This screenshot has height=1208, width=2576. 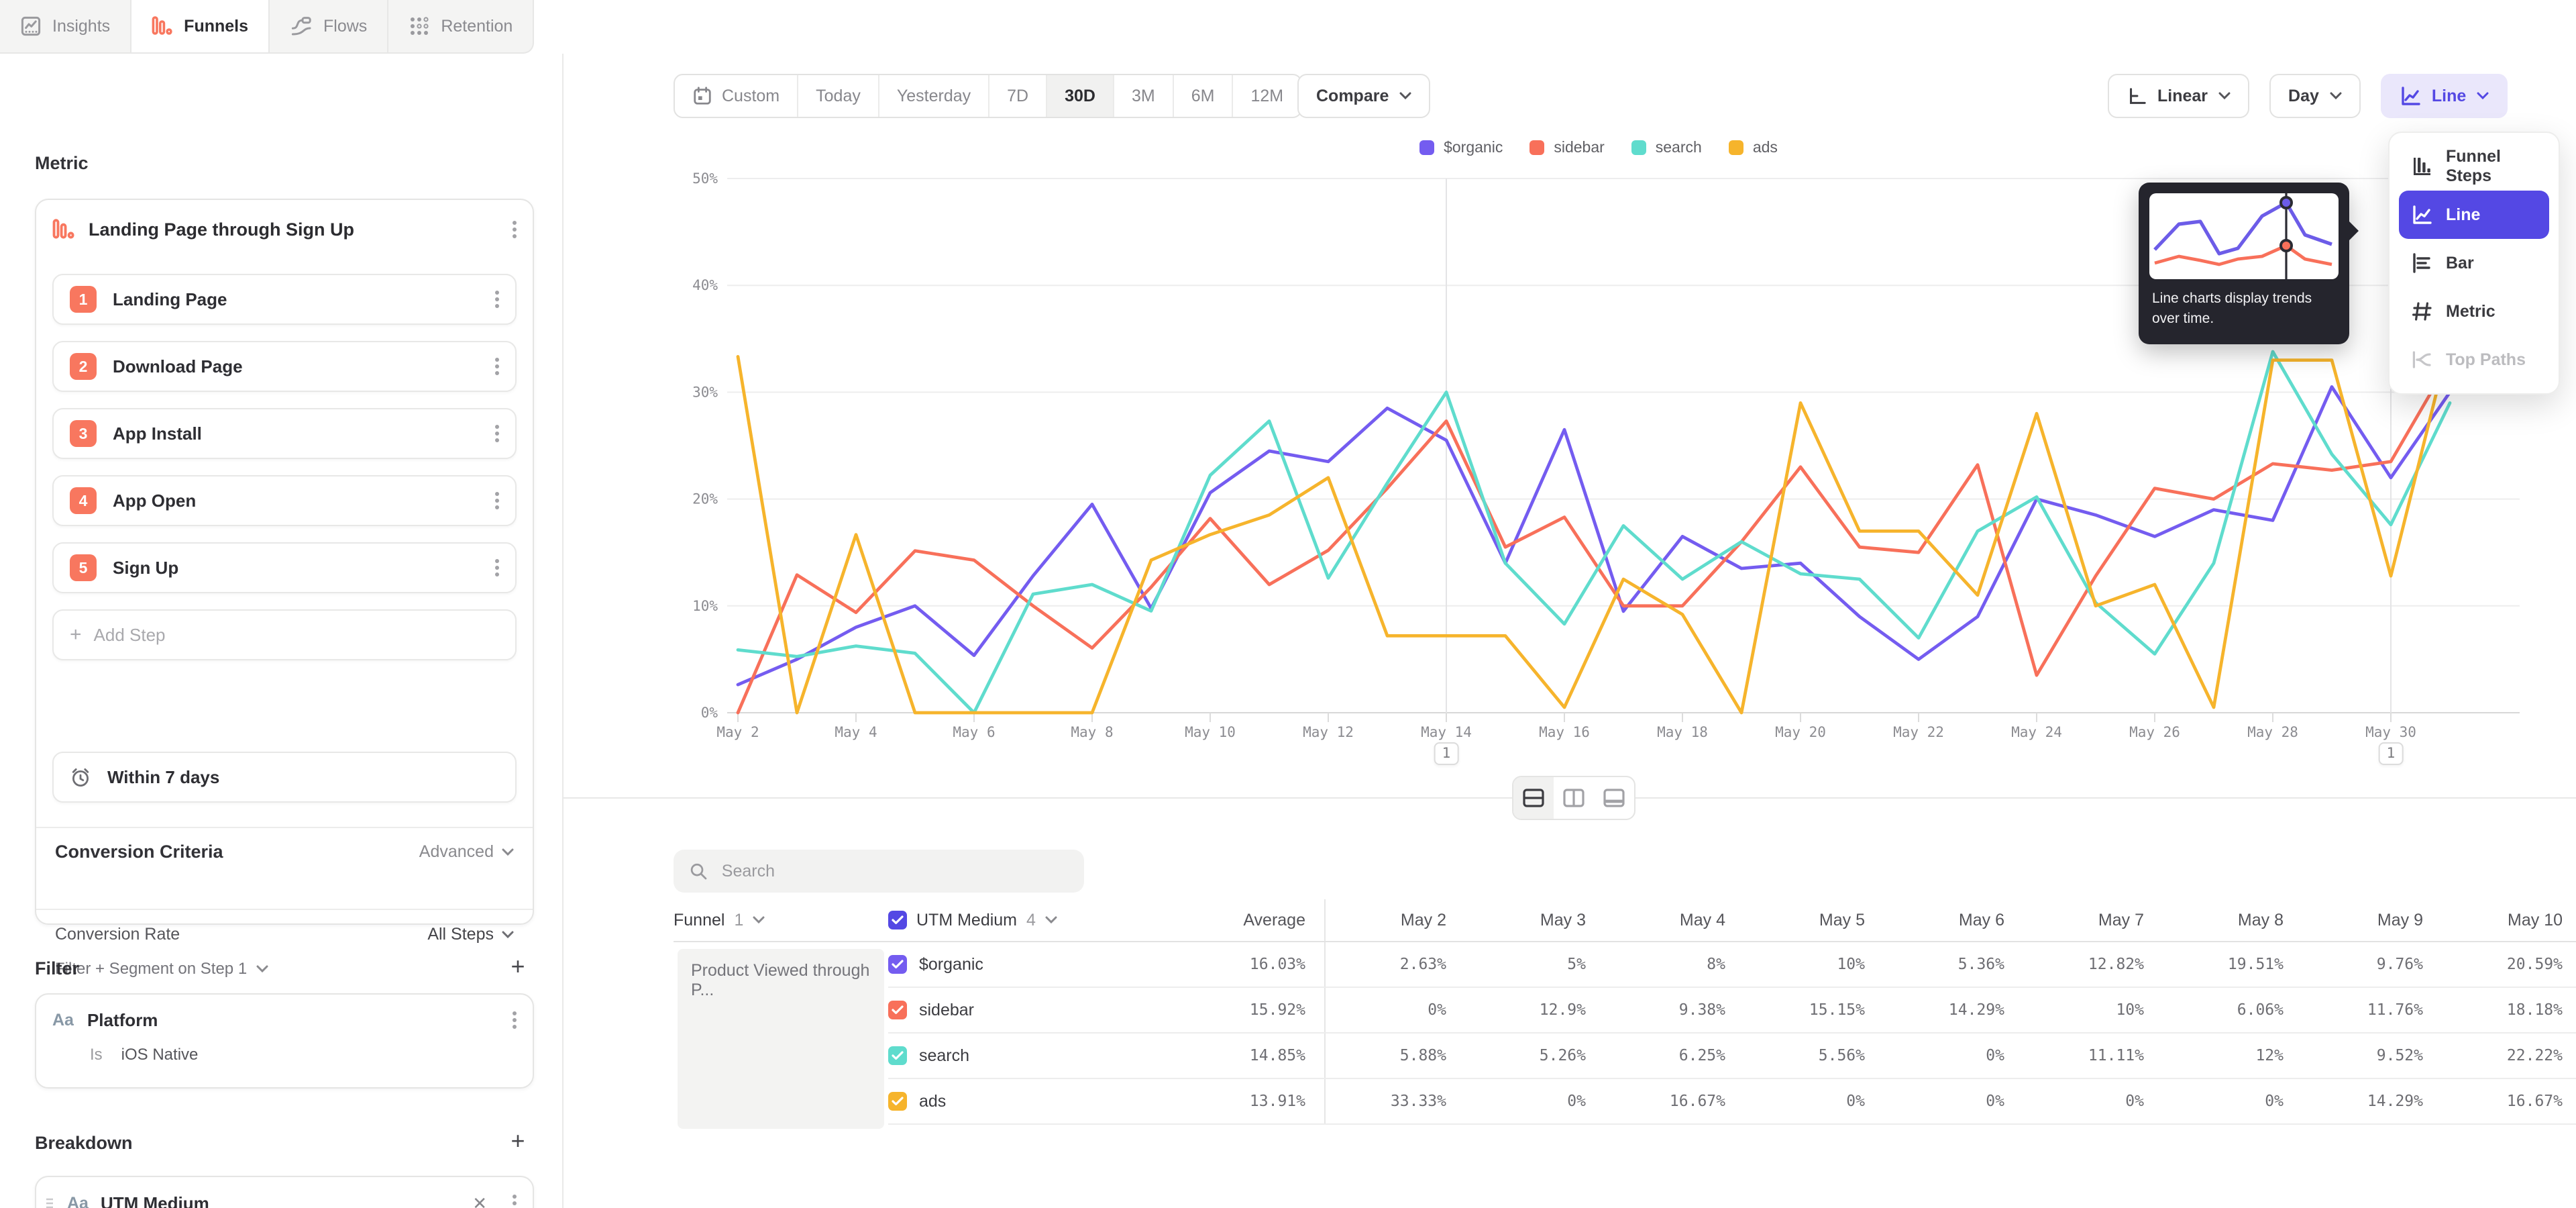 I want to click on funnel-metric-header: Landing Page through Sign Up, so click(x=284, y=229).